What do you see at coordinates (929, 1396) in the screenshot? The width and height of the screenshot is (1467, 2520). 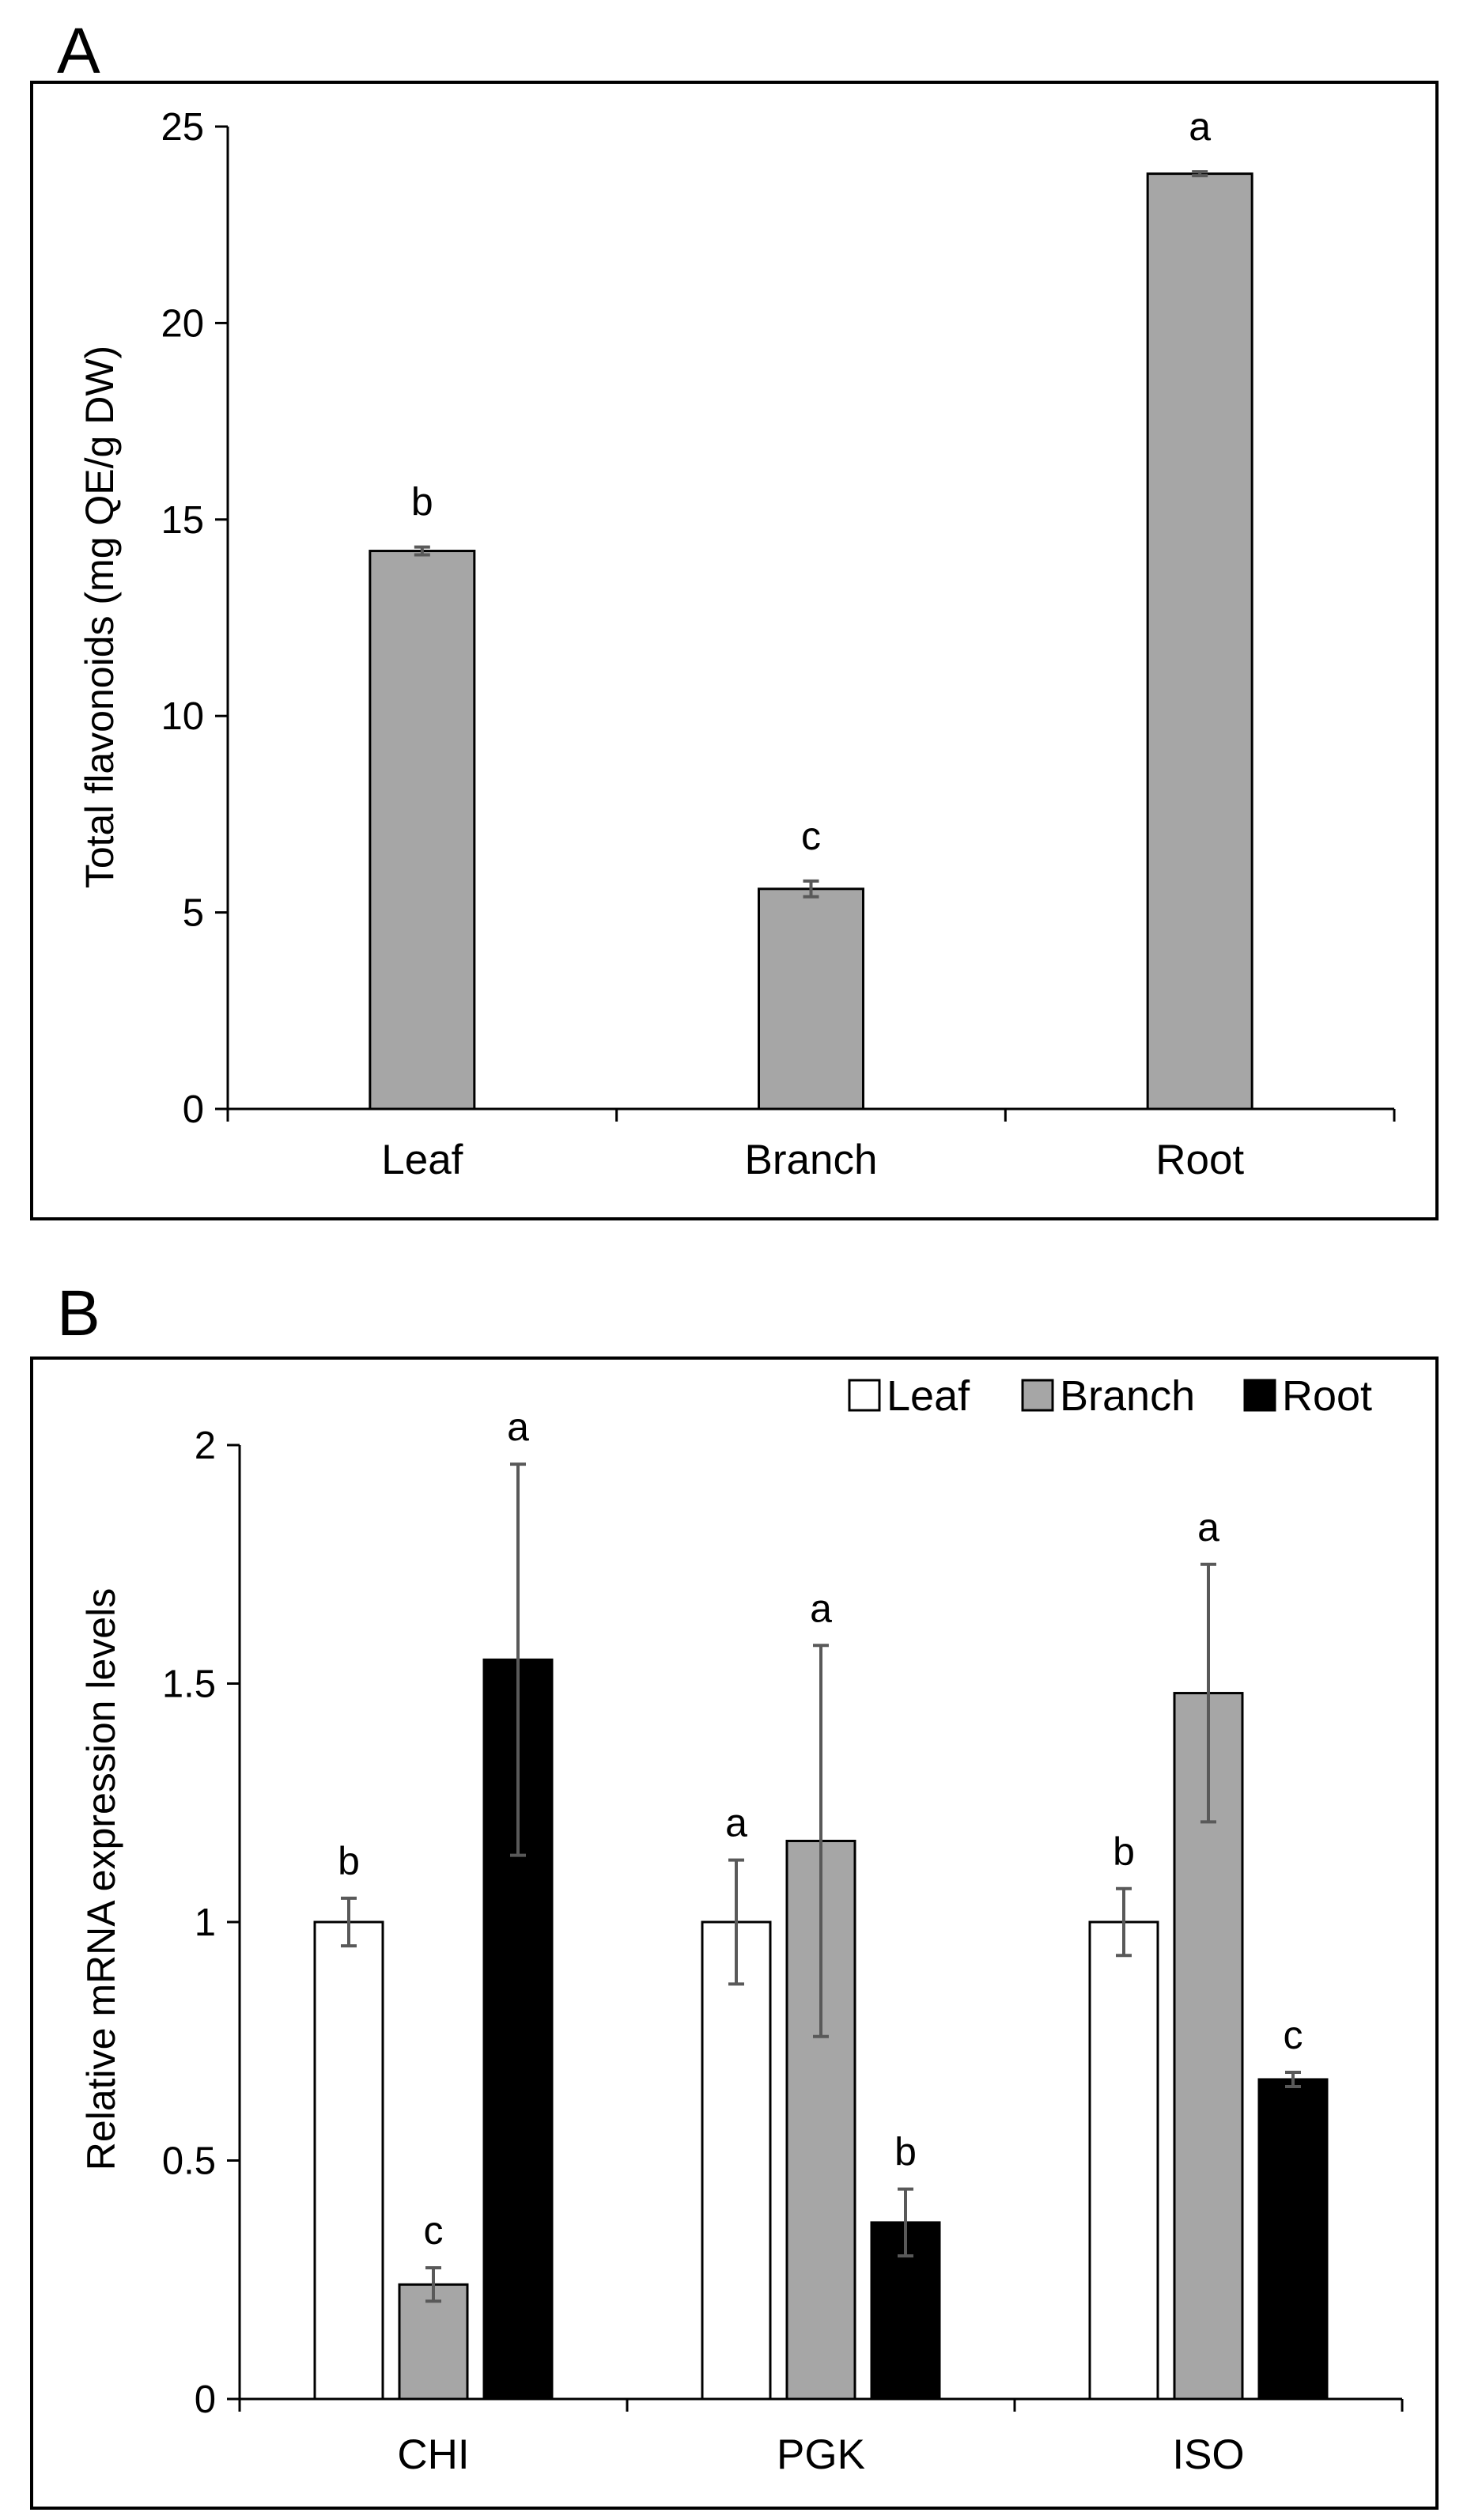 I see `legend-label-leaf: Leaf` at bounding box center [929, 1396].